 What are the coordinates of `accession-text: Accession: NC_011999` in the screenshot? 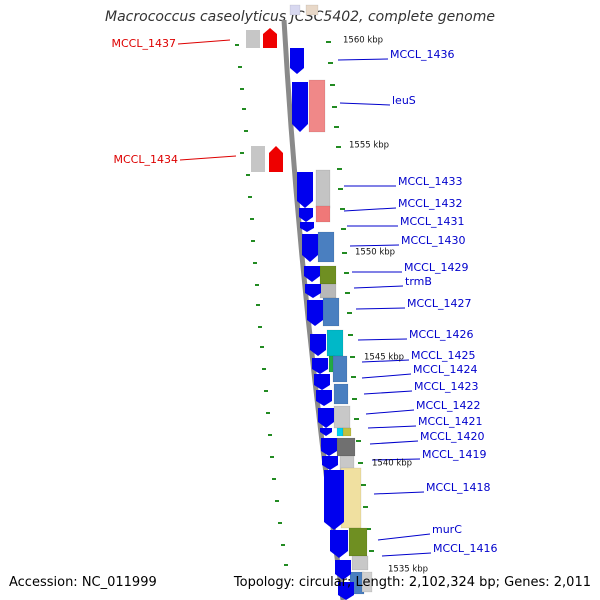 It's located at (83, 582).